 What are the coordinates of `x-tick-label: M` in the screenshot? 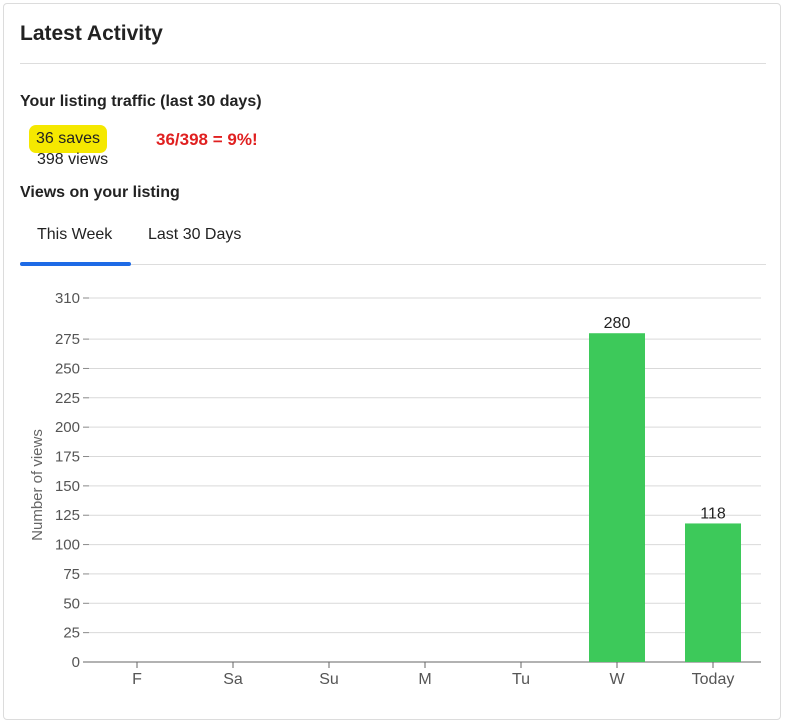 It's located at (424, 679).